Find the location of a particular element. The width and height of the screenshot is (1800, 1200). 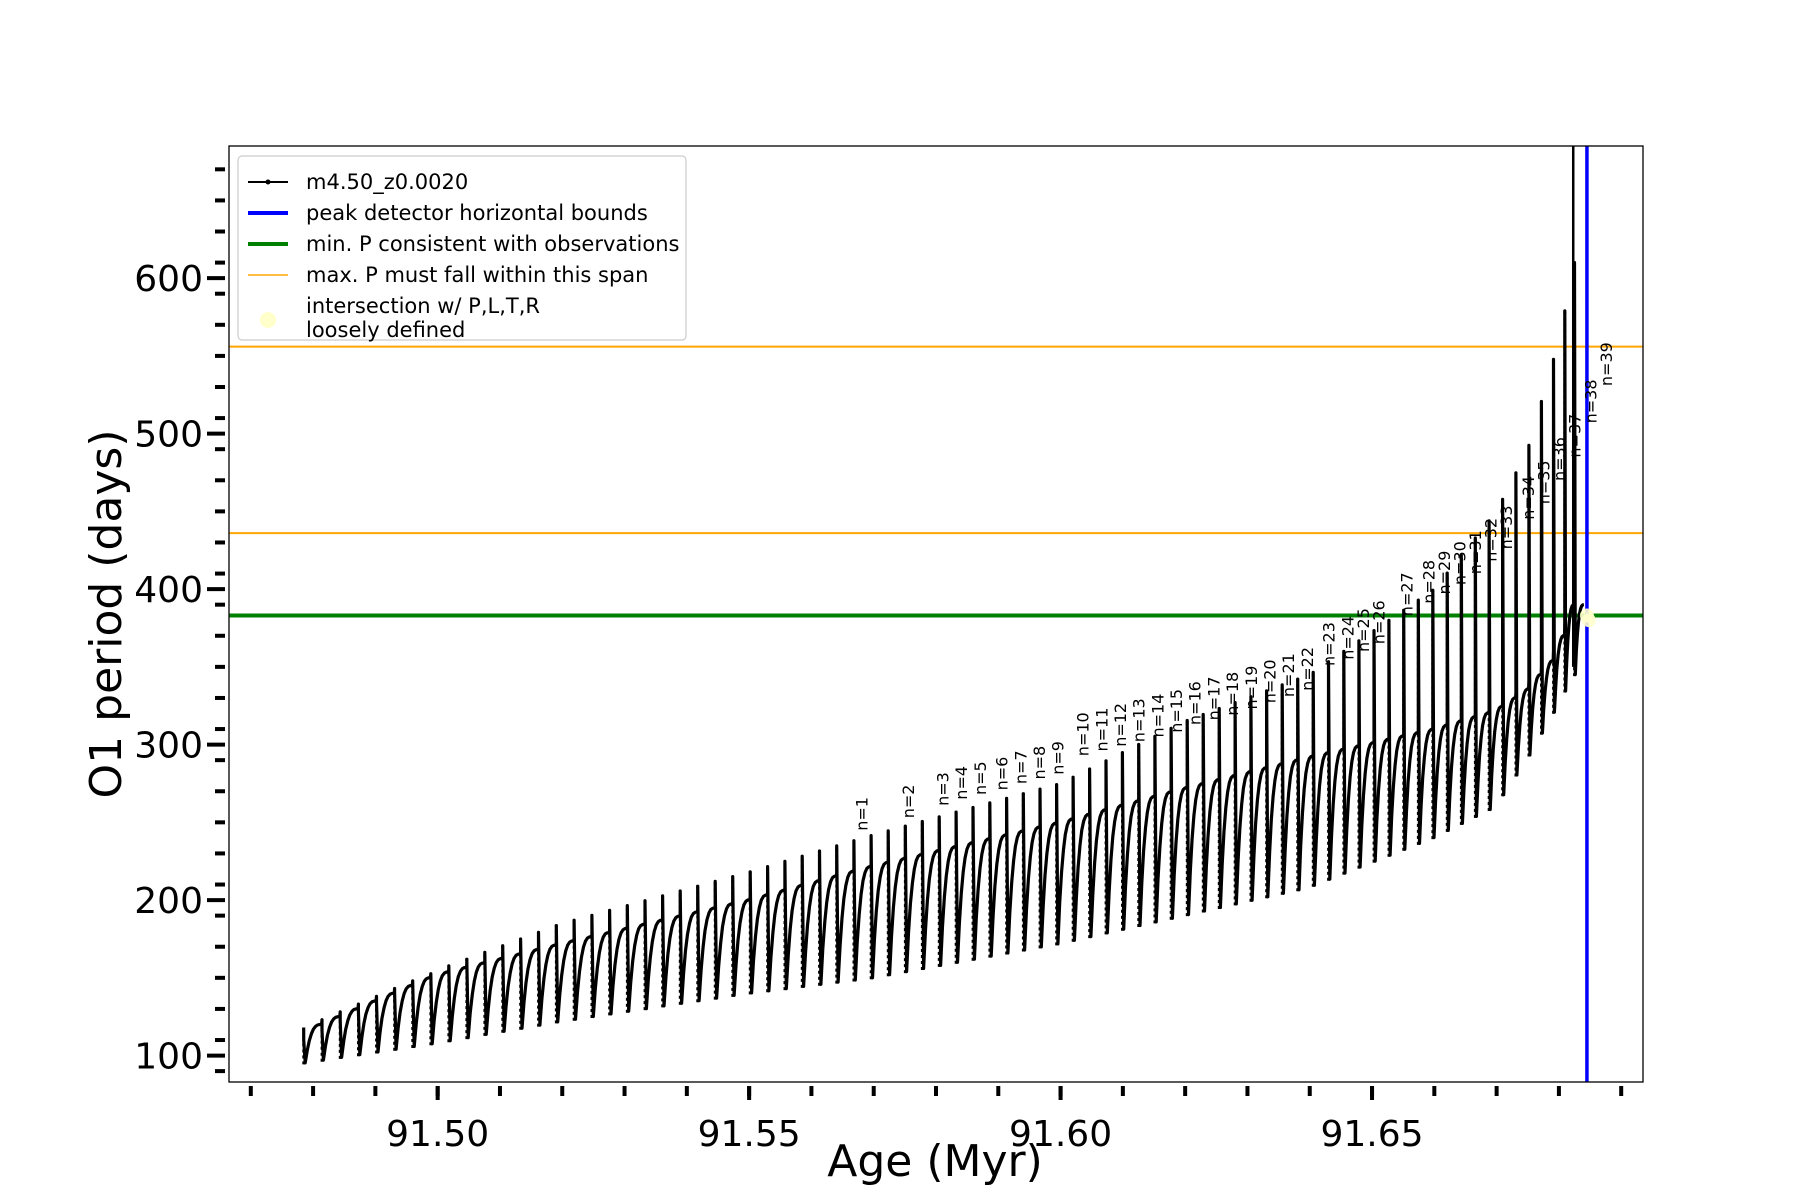

pulse-annotation: n=2 is located at coordinates (908, 802).